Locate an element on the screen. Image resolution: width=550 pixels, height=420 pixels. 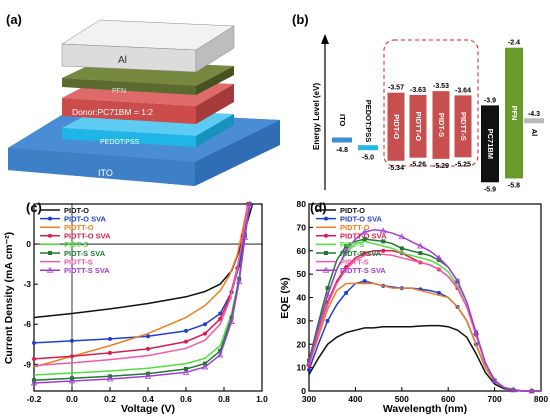
jv-legend-marker-pidtt-s-sva is located at coordinates (50, 269).